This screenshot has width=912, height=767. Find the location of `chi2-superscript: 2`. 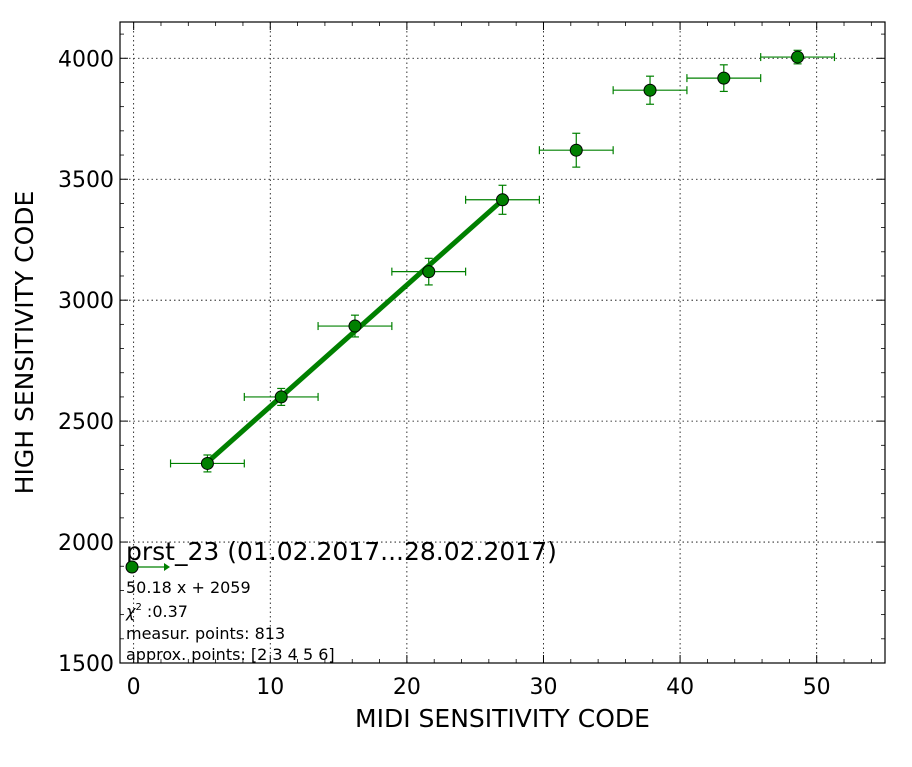

chi2-superscript: 2 is located at coordinates (138, 607).